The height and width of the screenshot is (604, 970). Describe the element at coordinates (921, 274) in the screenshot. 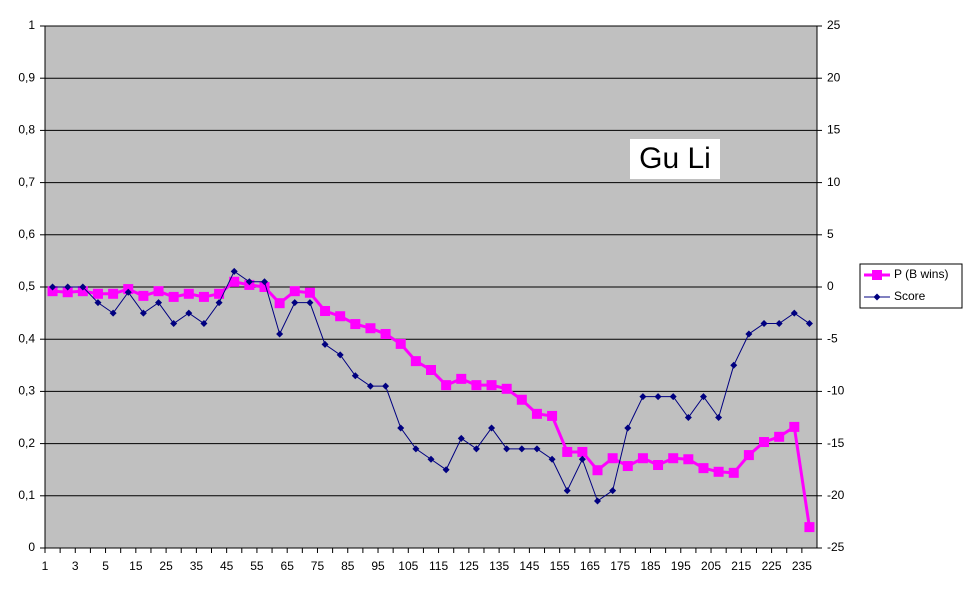

I see `legend-label: P (B wins)` at that location.